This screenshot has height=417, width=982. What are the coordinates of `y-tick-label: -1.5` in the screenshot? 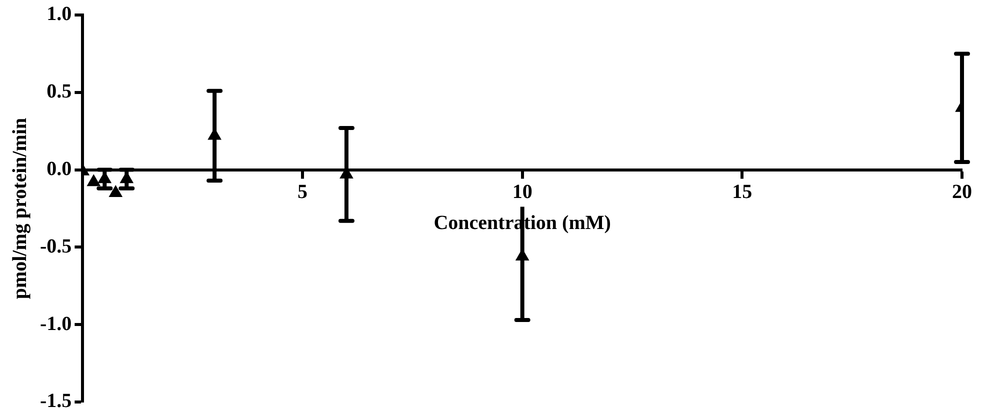 It's located at (56, 401).